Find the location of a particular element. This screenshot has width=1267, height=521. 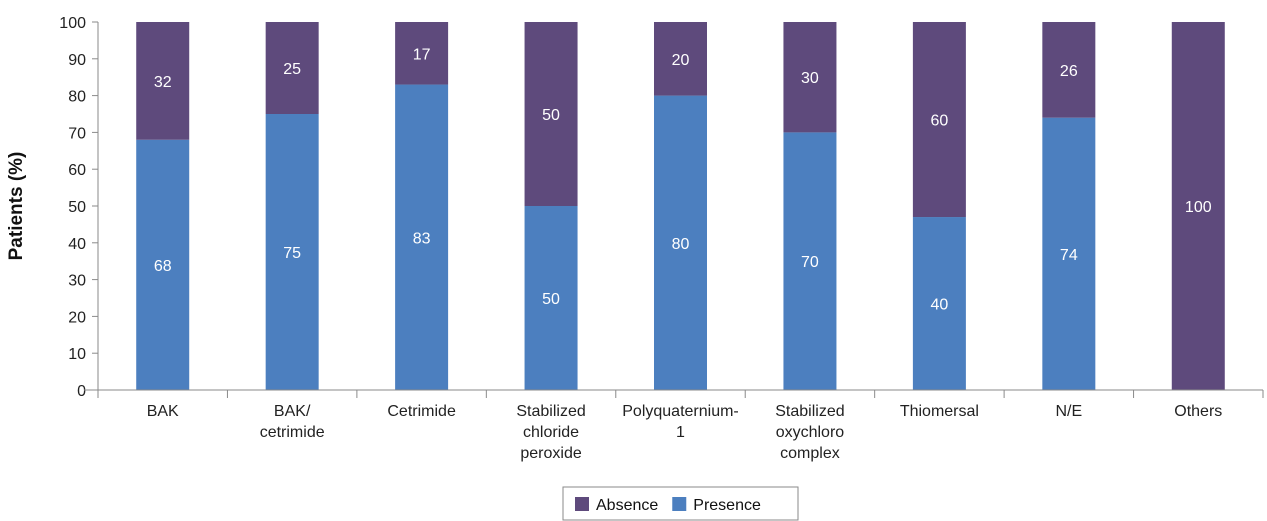

bar-value-label: 80 is located at coordinates (681, 244).